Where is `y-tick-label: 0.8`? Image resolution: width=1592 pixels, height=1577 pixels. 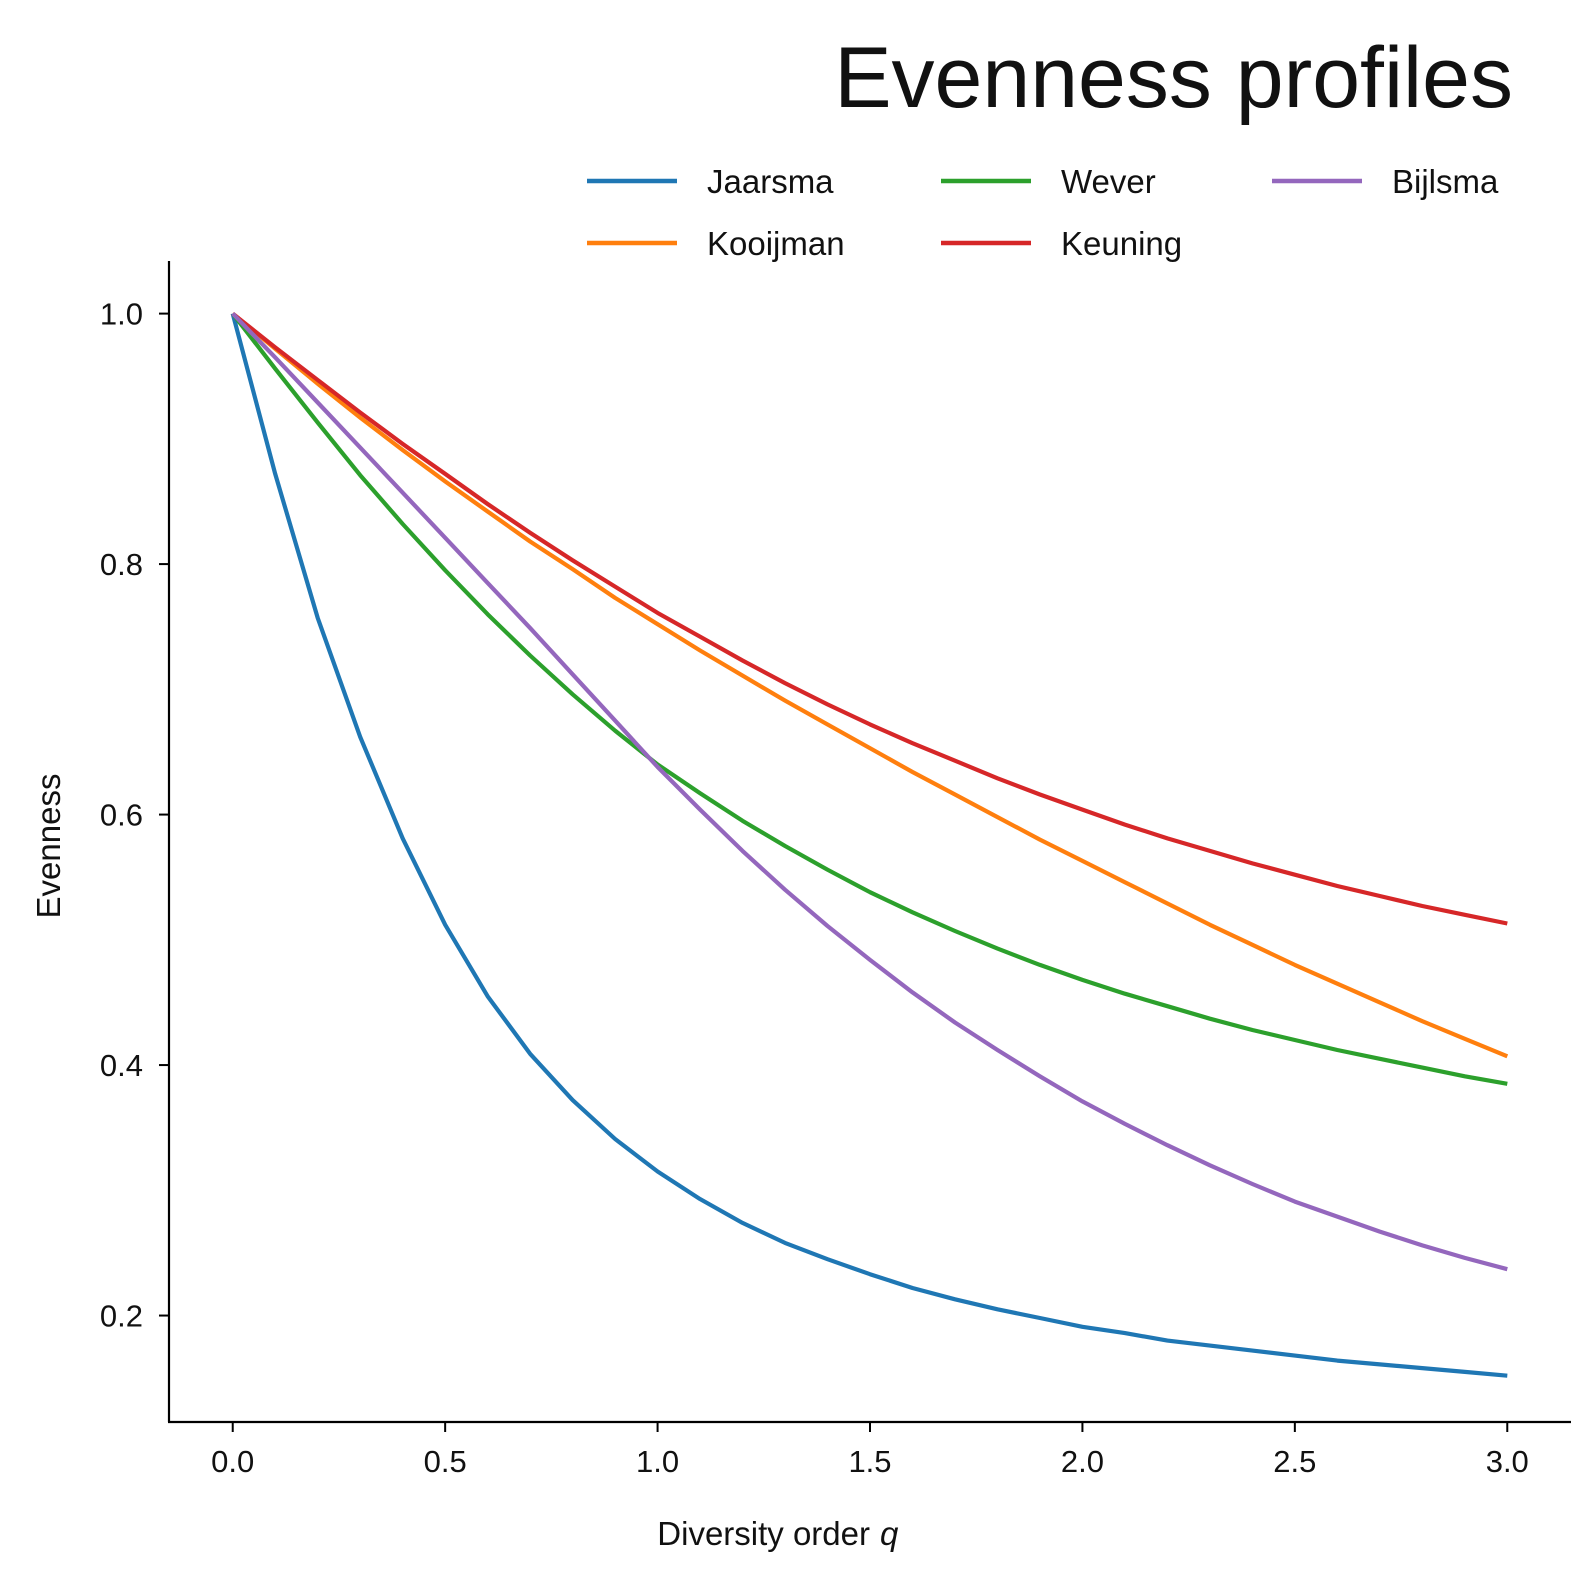
y-tick-label: 0.8 is located at coordinates (121, 564).